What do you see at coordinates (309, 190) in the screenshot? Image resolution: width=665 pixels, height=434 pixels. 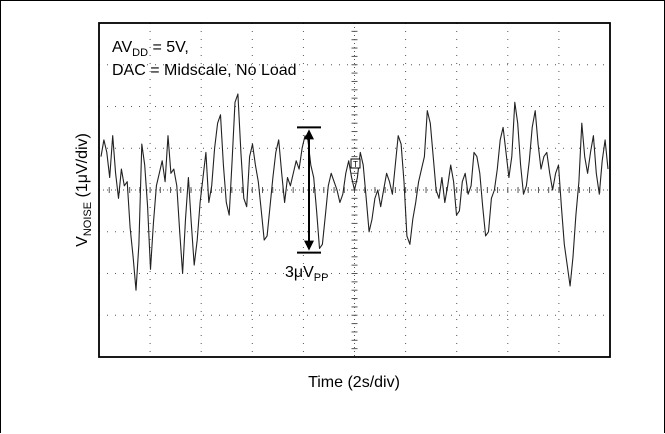 I see `peak-to-peak-marker` at bounding box center [309, 190].